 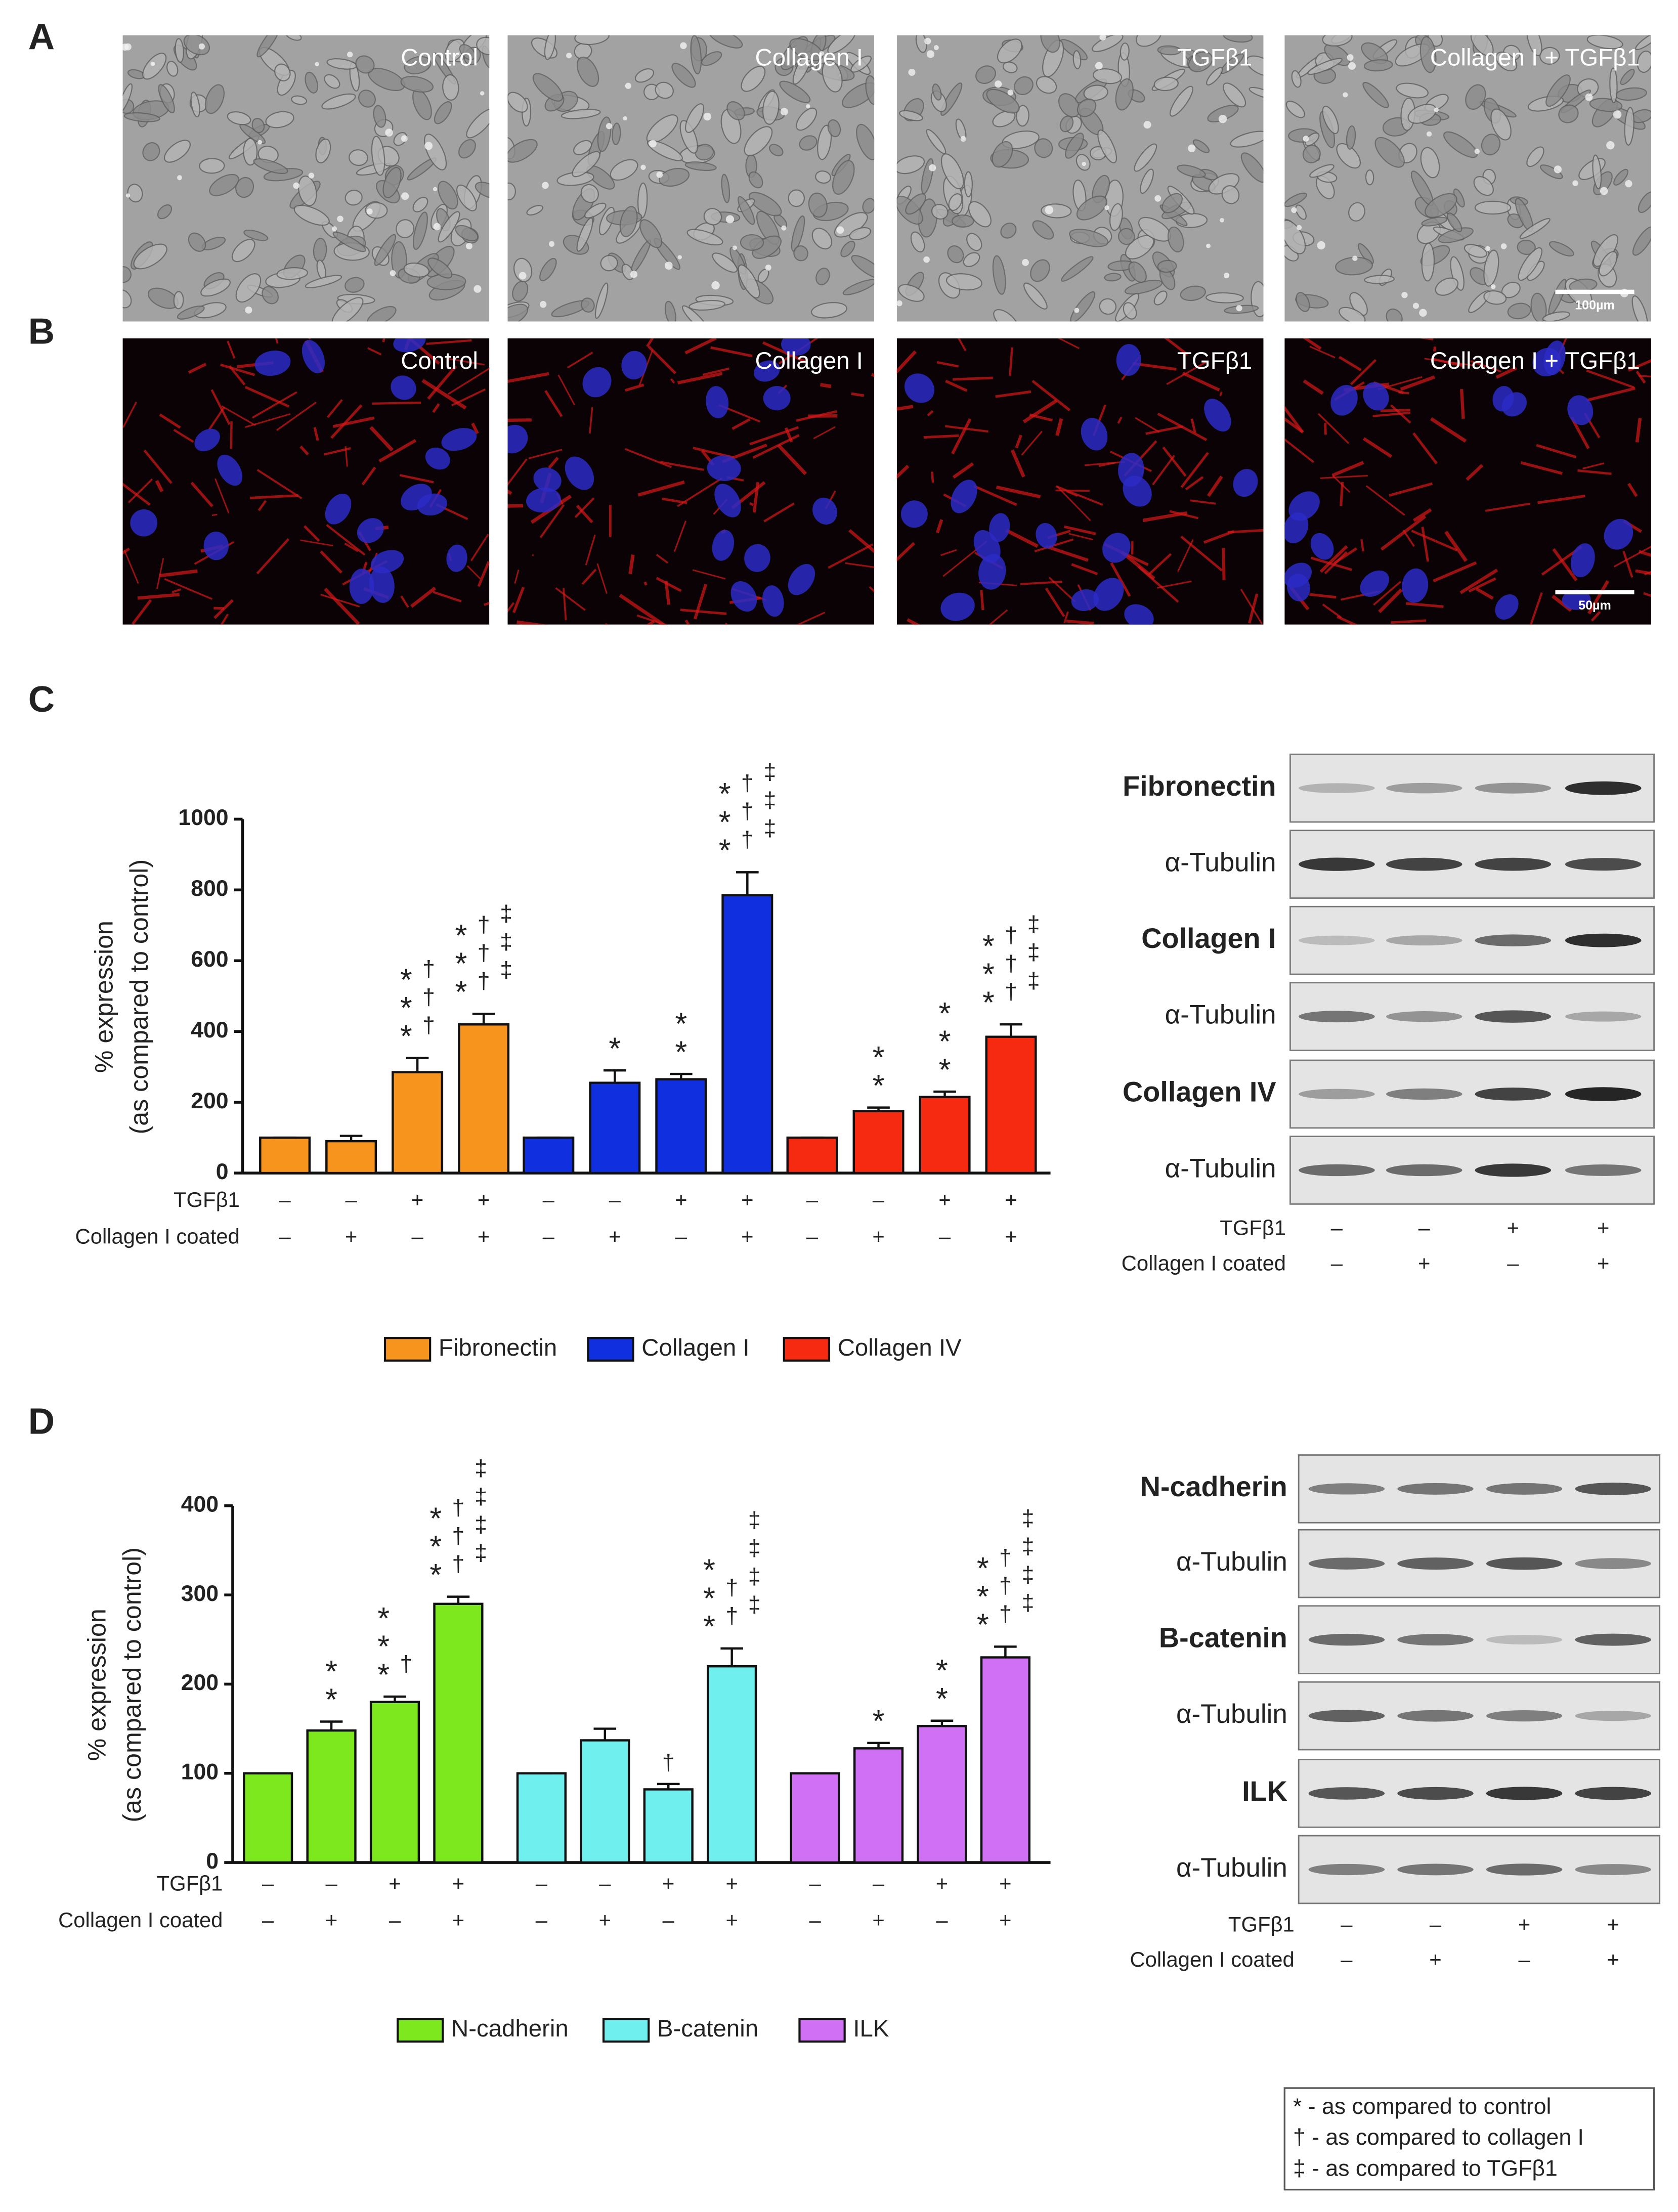 I want to click on significance-mark: †, so click(x=1011, y=963).